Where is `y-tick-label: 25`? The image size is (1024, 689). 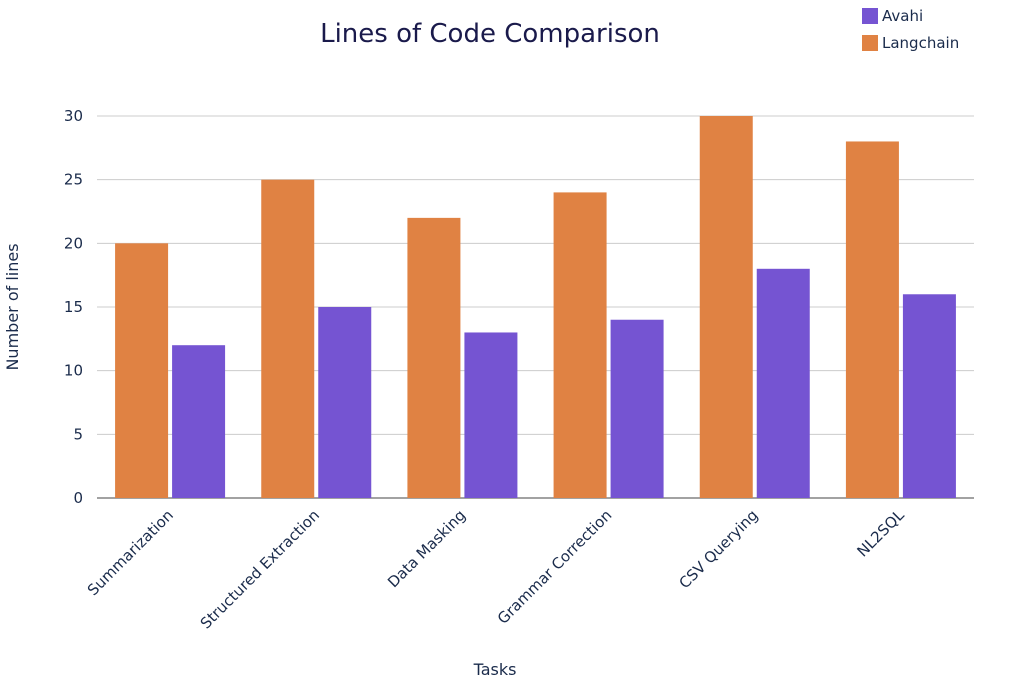 y-tick-label: 25 is located at coordinates (73, 180).